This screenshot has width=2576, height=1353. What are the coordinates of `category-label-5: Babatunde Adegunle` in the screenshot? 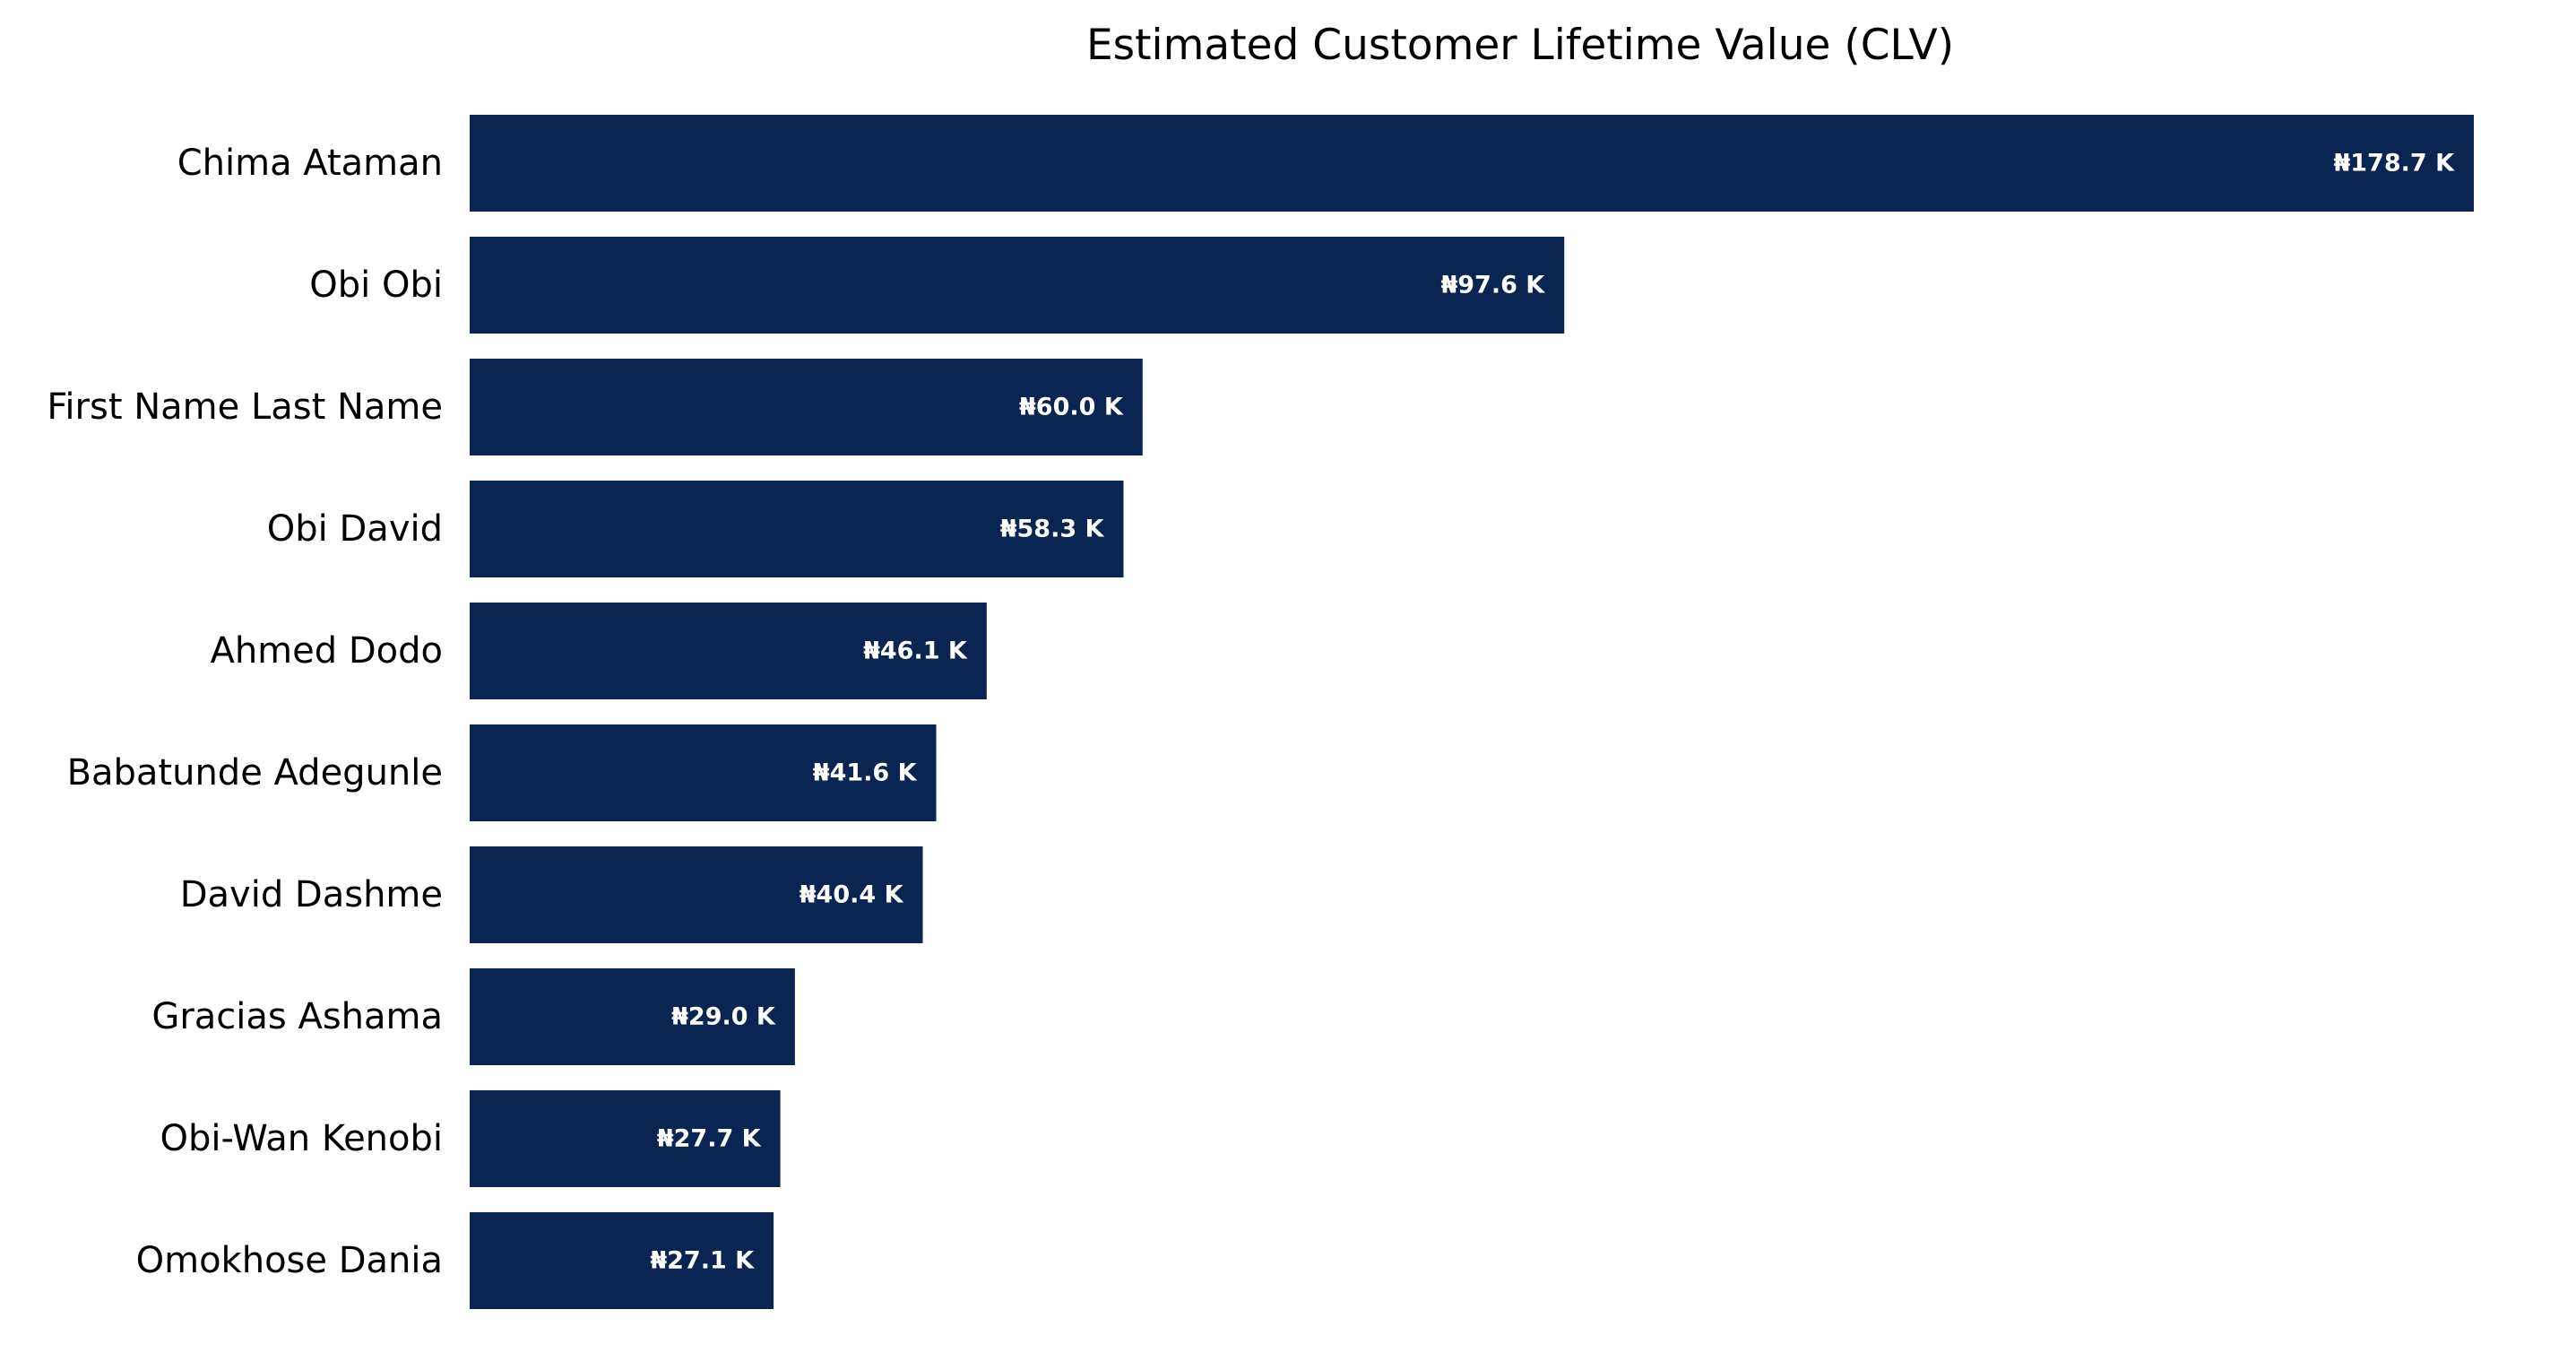 It's located at (255, 773).